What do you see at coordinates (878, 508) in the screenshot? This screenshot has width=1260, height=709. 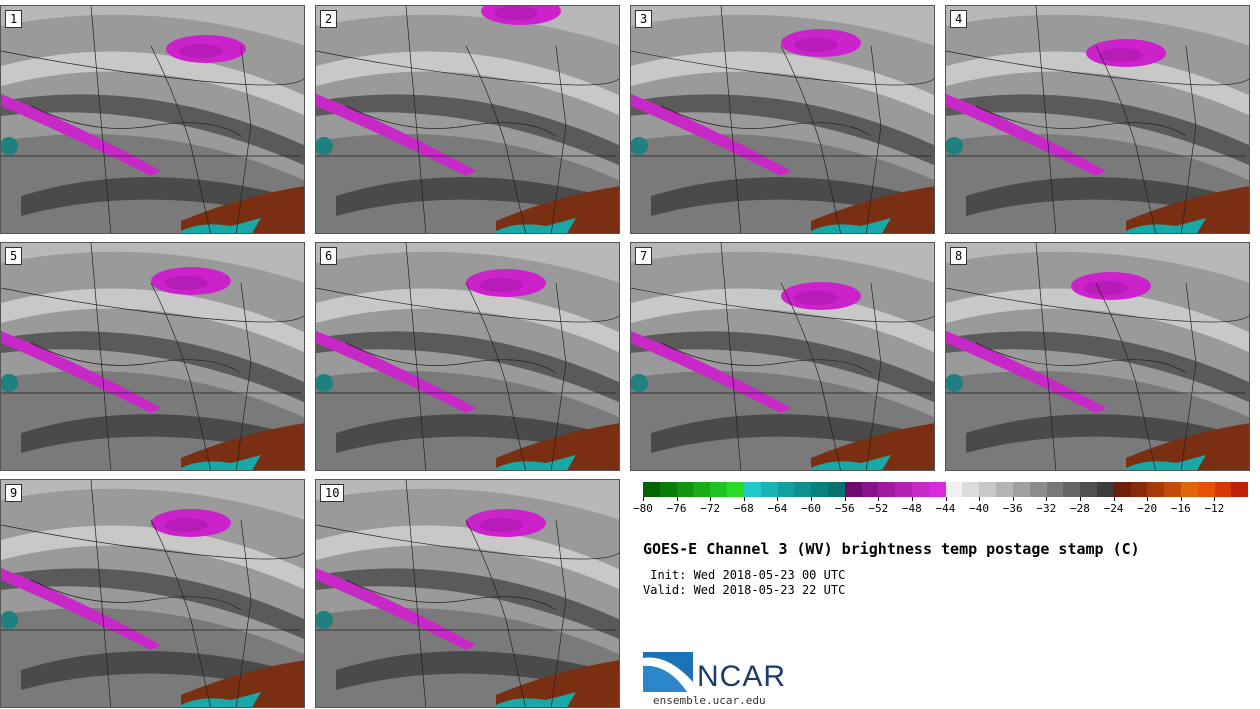 I see `colorbar-tick-label: −52` at bounding box center [878, 508].